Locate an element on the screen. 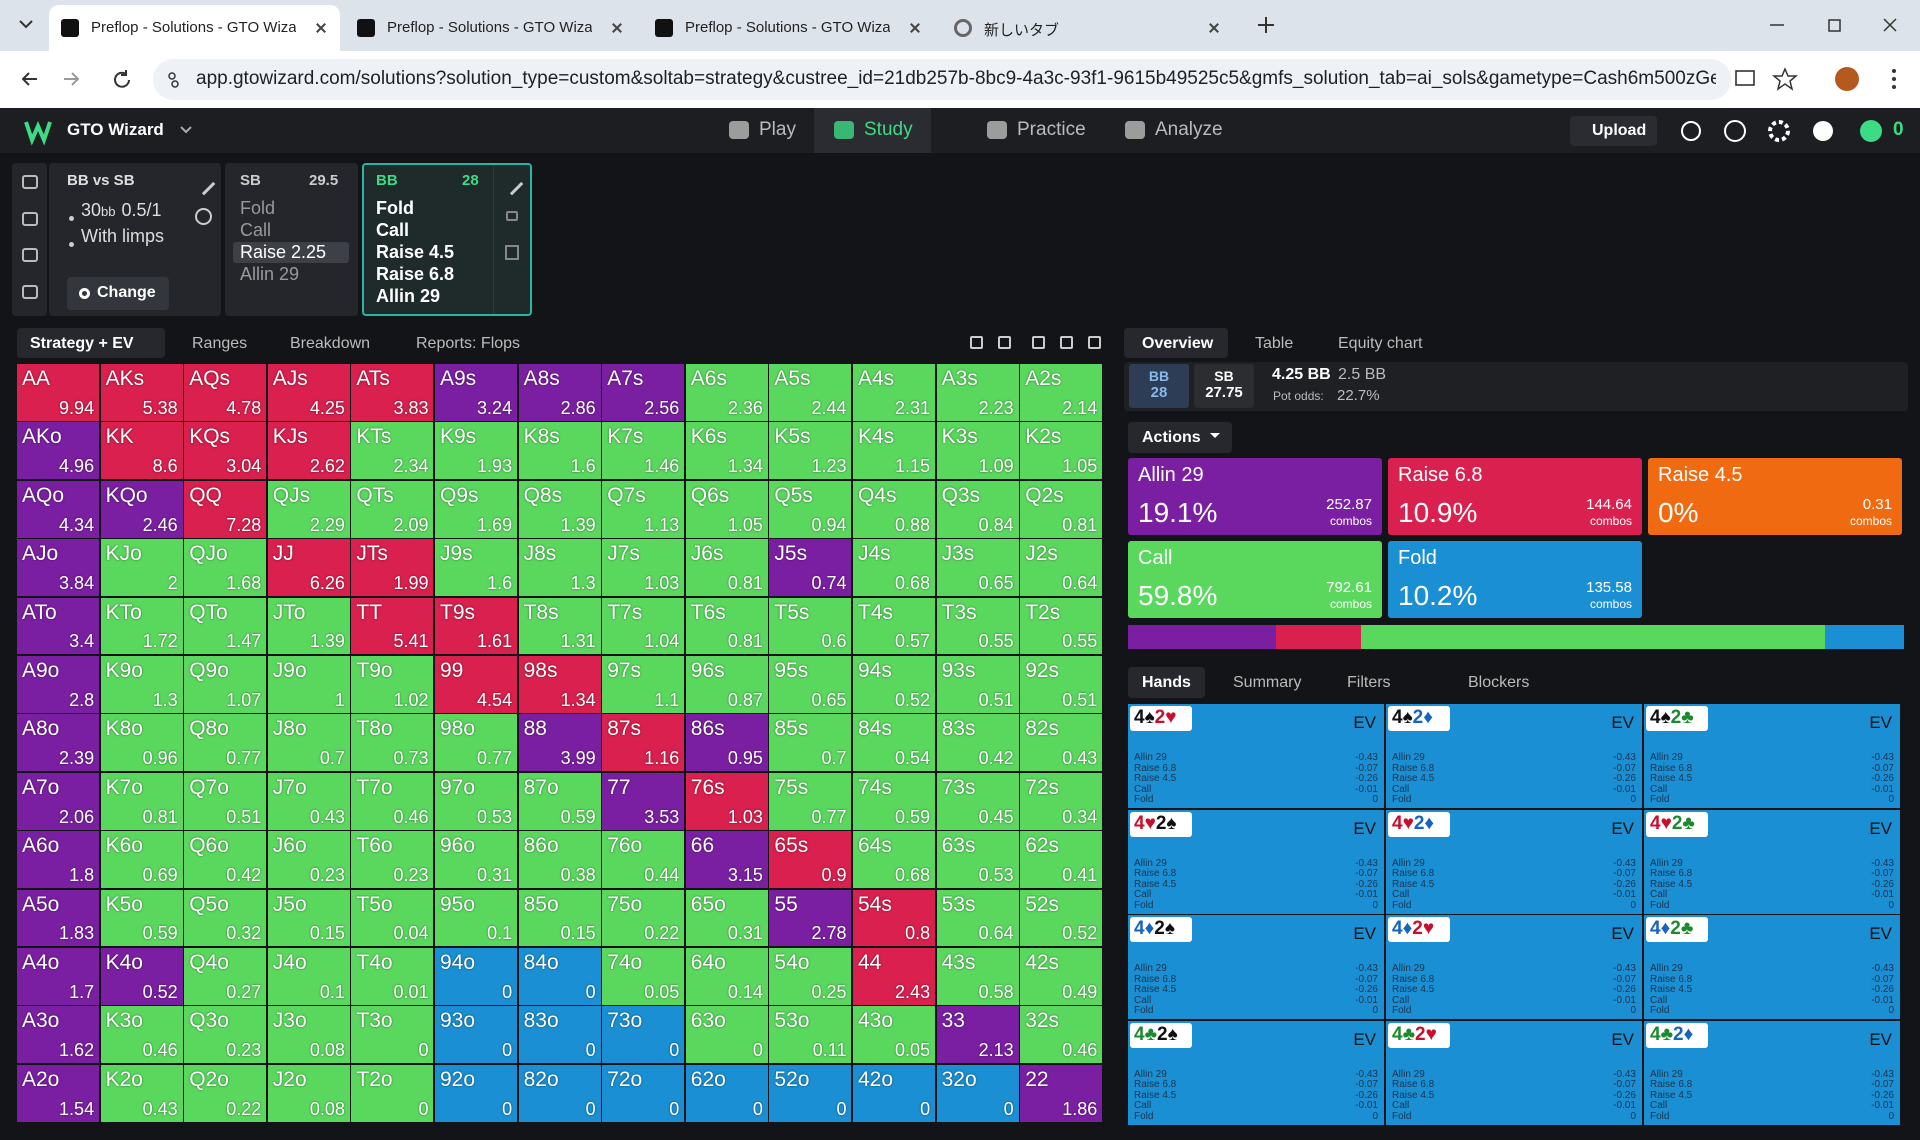  hand-cell: 22 1.86 is located at coordinates (1061, 1093).